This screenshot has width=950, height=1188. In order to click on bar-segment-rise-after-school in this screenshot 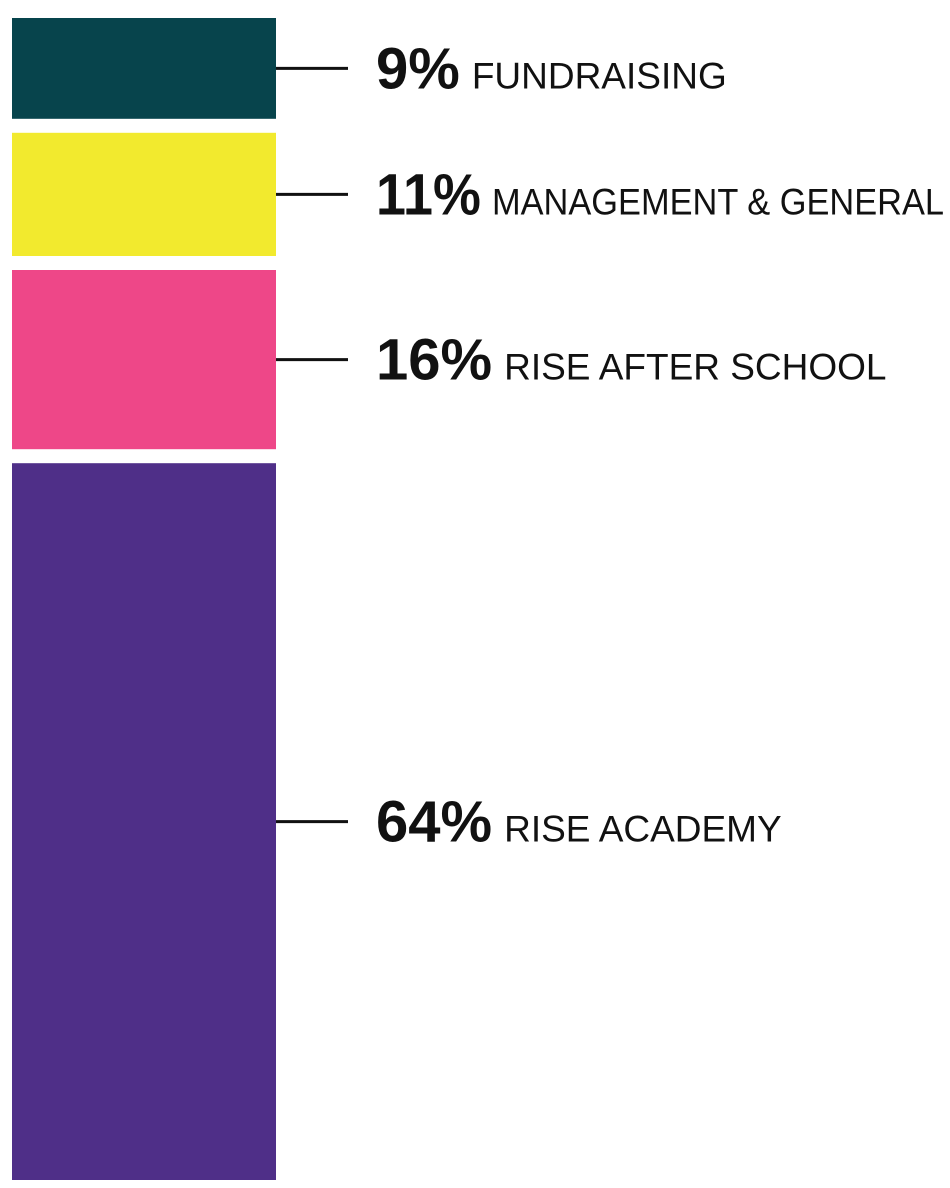, I will do `click(144, 360)`.